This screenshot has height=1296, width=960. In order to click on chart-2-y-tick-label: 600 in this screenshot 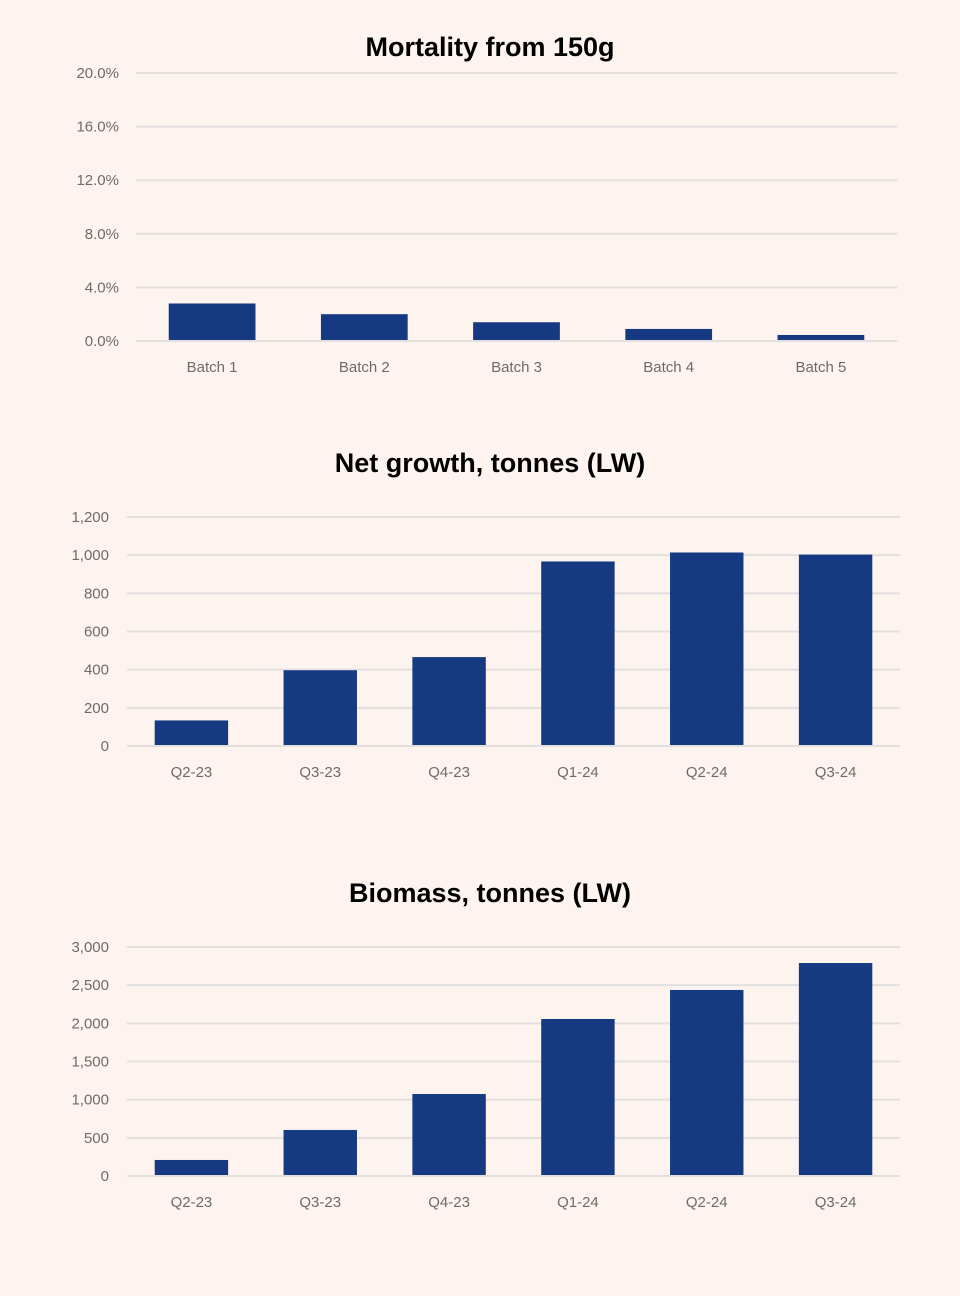, I will do `click(96, 632)`.